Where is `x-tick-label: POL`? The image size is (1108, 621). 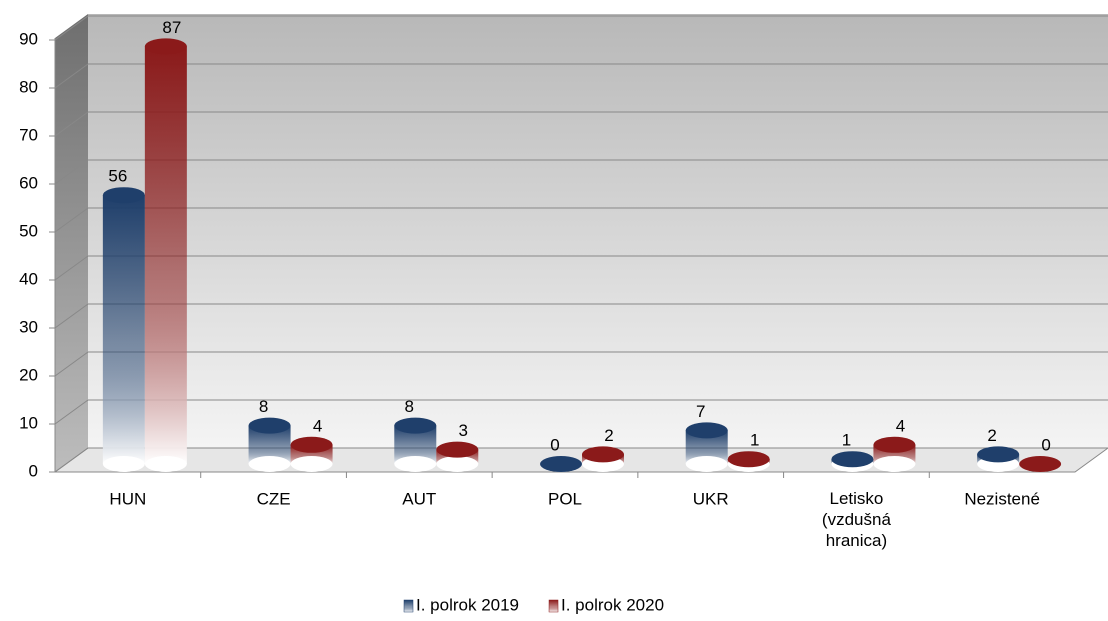 x-tick-label: POL is located at coordinates (565, 498).